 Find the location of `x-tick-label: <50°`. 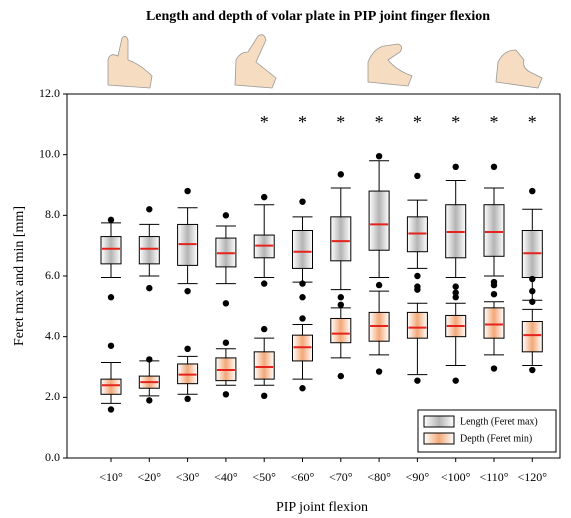

x-tick-label: <50° is located at coordinates (264, 477).